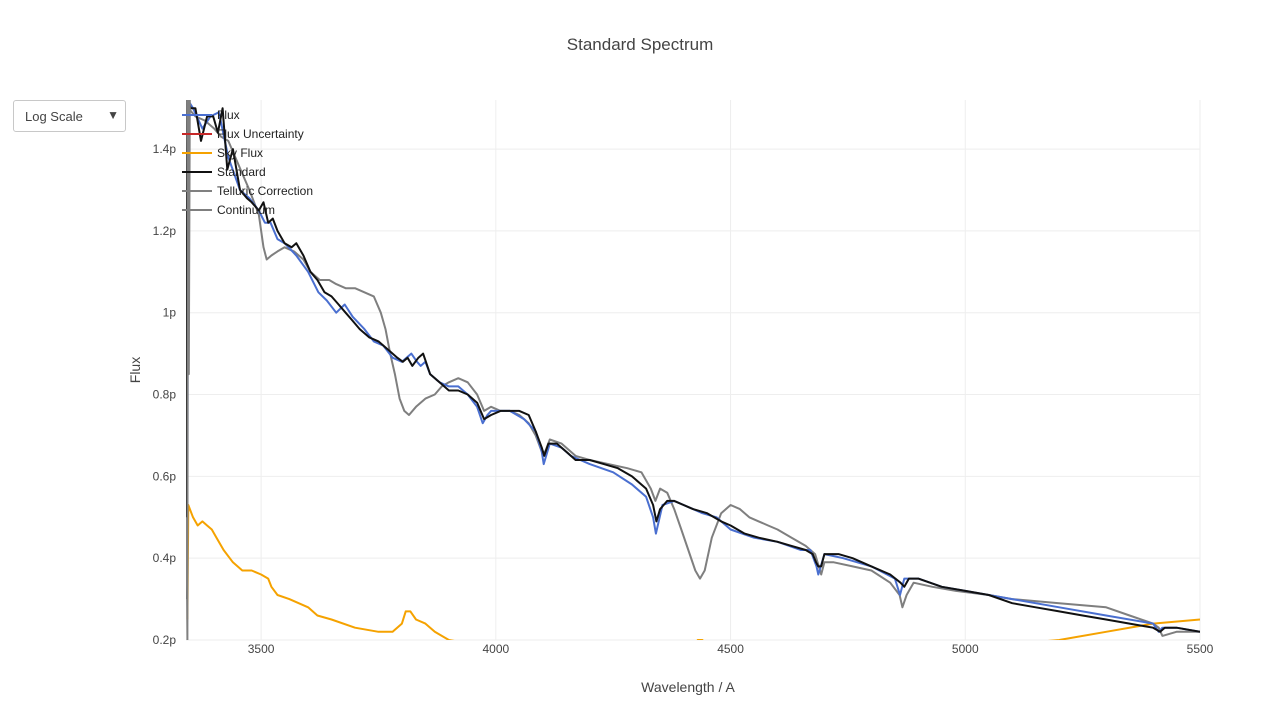  What do you see at coordinates (1200, 649) in the screenshot?
I see `x-tick-label: 5500` at bounding box center [1200, 649].